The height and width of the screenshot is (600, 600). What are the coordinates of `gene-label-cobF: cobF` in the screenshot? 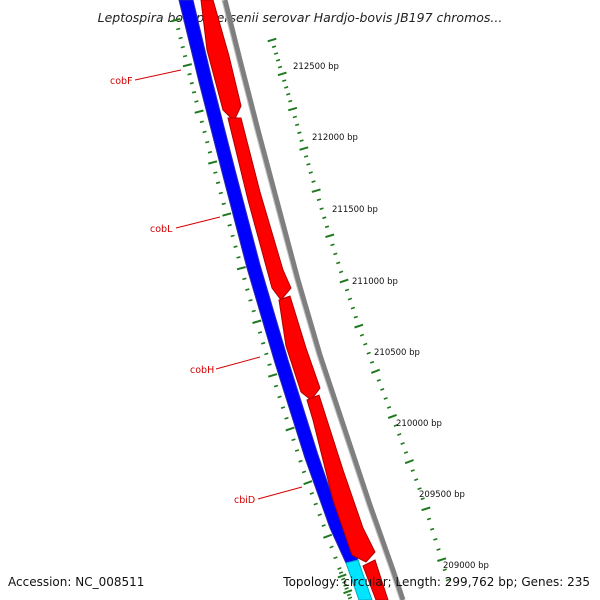 It's located at (121, 81).